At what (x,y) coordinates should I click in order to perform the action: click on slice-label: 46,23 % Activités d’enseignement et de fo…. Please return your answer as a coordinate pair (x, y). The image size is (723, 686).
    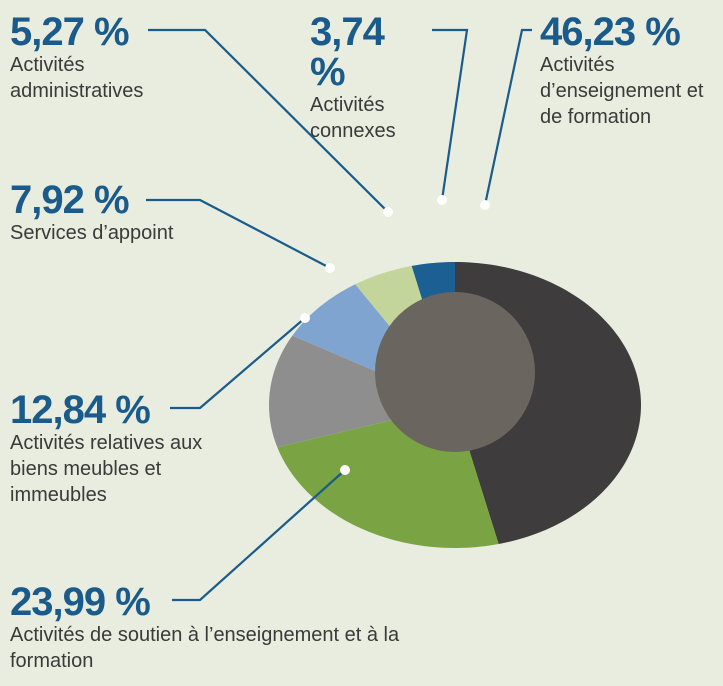
    Looking at the image, I should click on (630, 71).